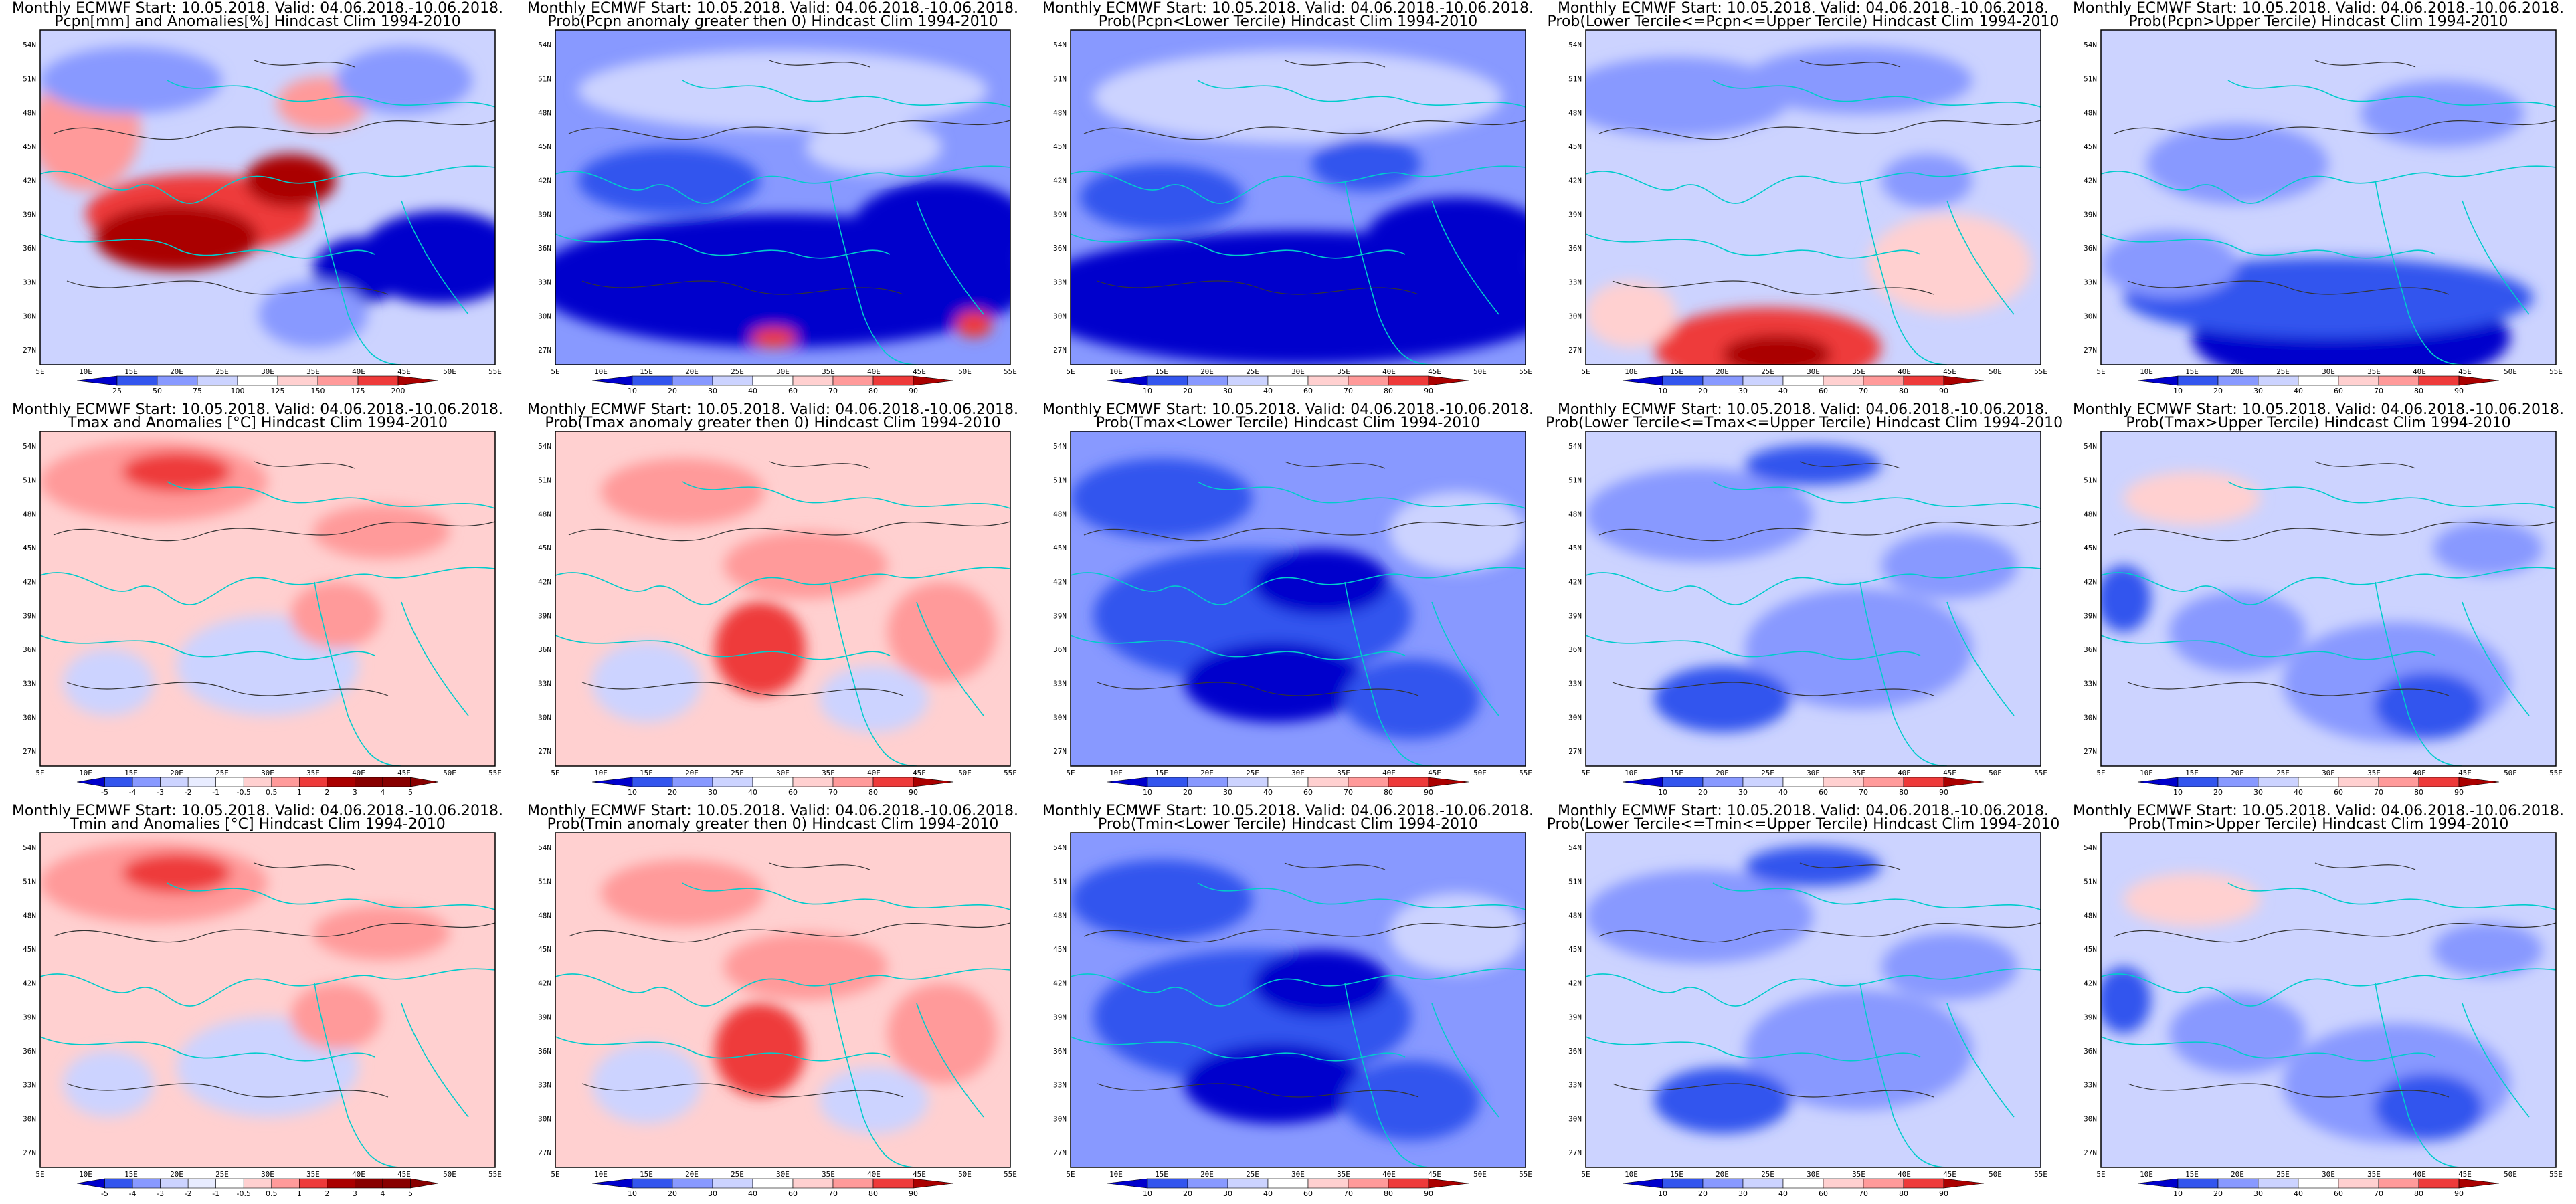 Image resolution: width=2576 pixels, height=1204 pixels. What do you see at coordinates (782, 1000) in the screenshot?
I see `map-shading` at bounding box center [782, 1000].